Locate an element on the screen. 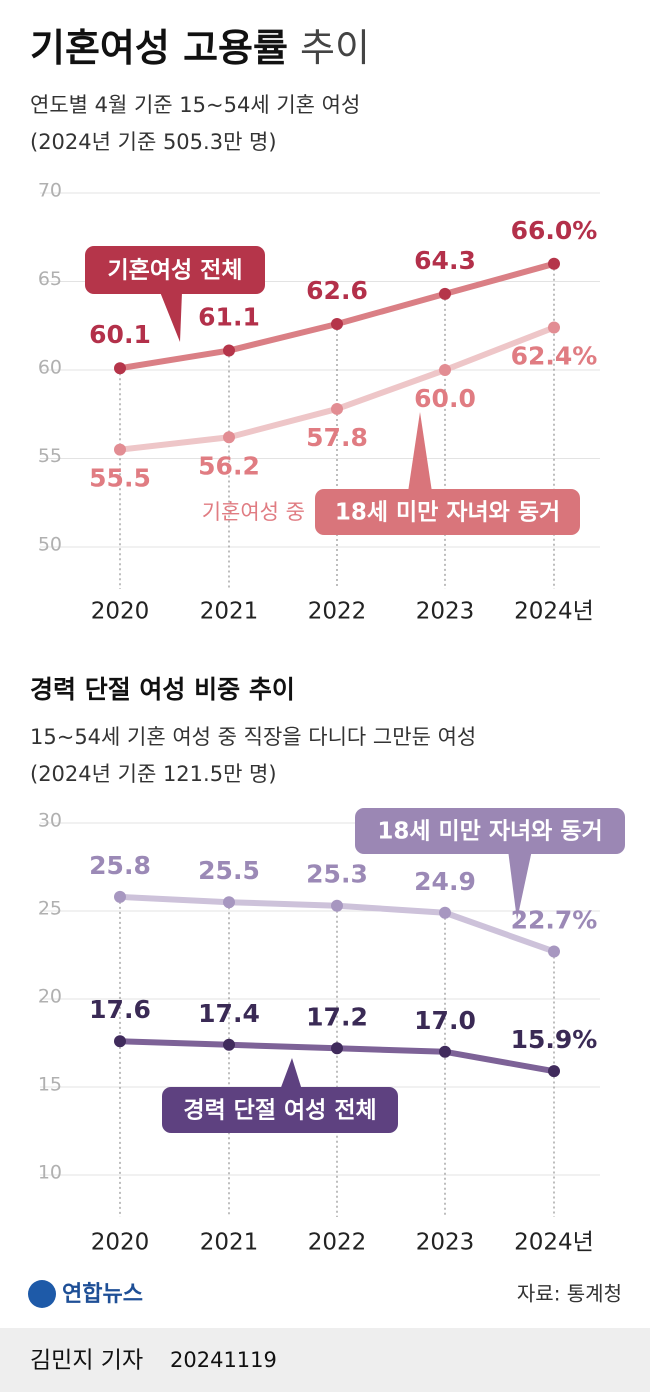 This screenshot has height=1392, width=650. subtitle: 15~54세 기혼 여성 중 직장을 다니다 그만둔 여성 is located at coordinates (253, 737).